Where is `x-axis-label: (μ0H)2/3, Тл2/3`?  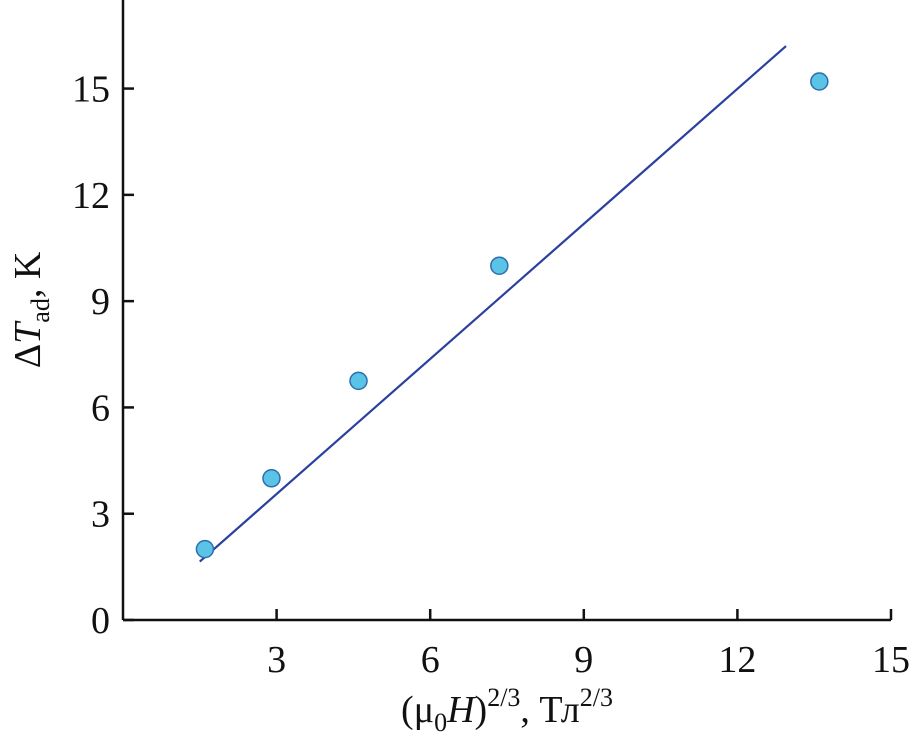
x-axis-label: (μ0H)2/3, Тл2/3 is located at coordinates (507, 710).